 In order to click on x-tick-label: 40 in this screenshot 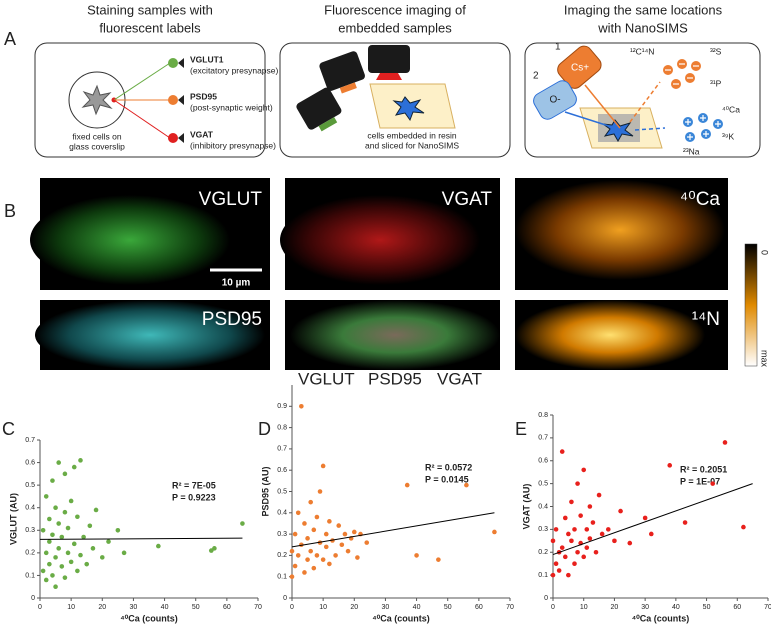, I will do `click(165, 607)`.